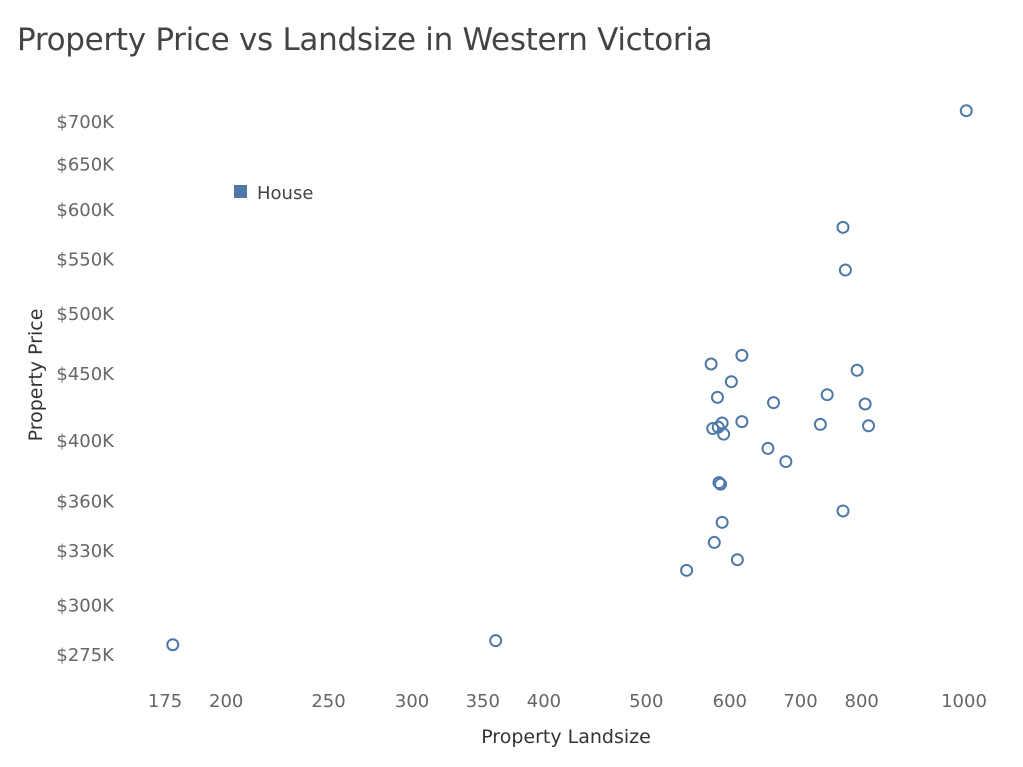 Image resolution: width=1023 pixels, height=767 pixels. Describe the element at coordinates (85, 122) in the screenshot. I see `y-tick-label: $700K` at that location.